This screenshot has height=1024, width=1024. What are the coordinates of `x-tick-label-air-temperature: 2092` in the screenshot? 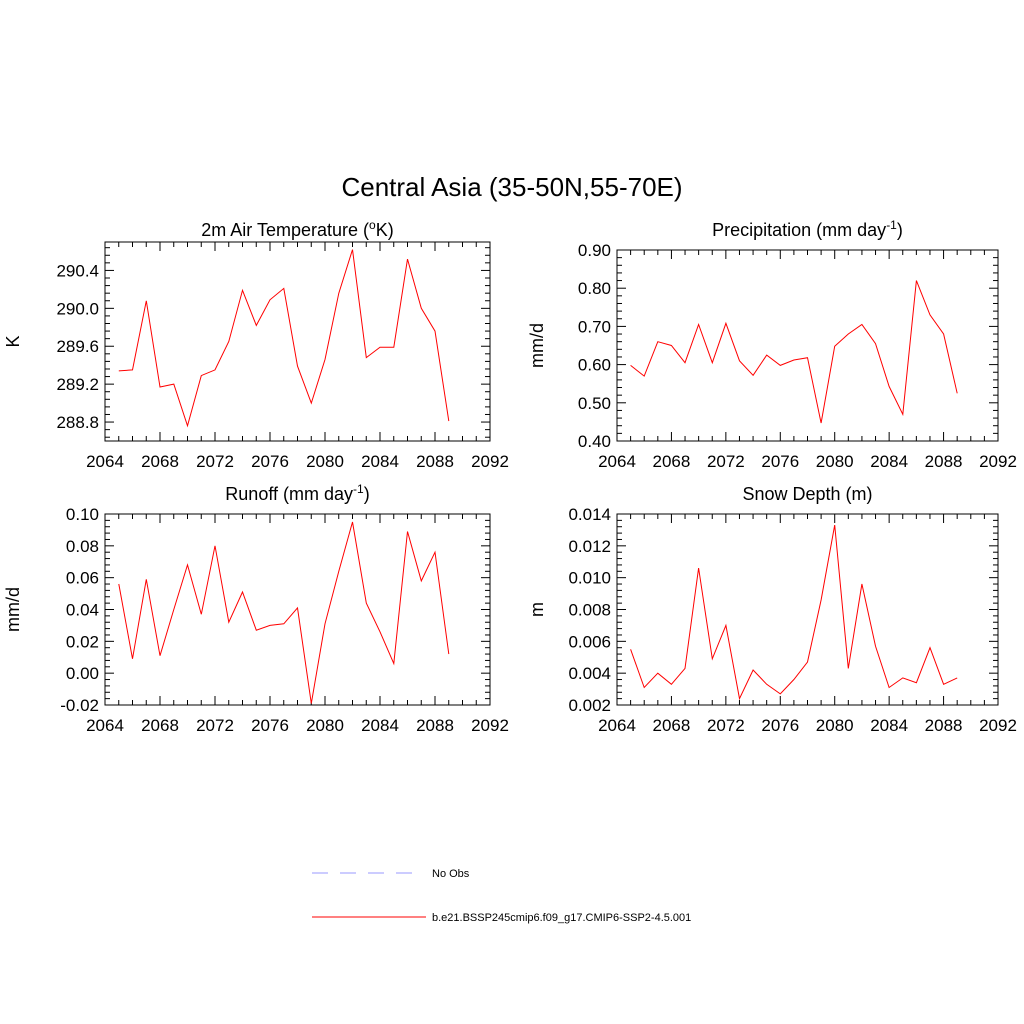 It's located at (490, 461).